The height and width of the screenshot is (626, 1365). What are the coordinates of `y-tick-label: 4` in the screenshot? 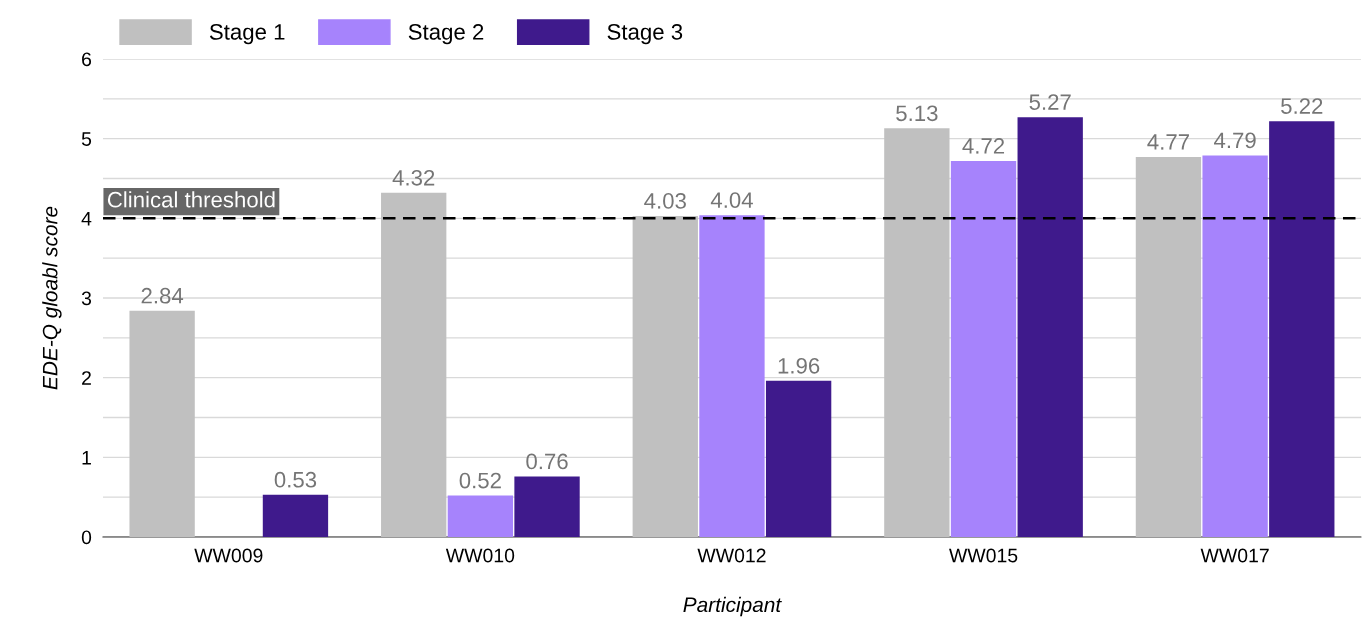 It's located at (86, 219).